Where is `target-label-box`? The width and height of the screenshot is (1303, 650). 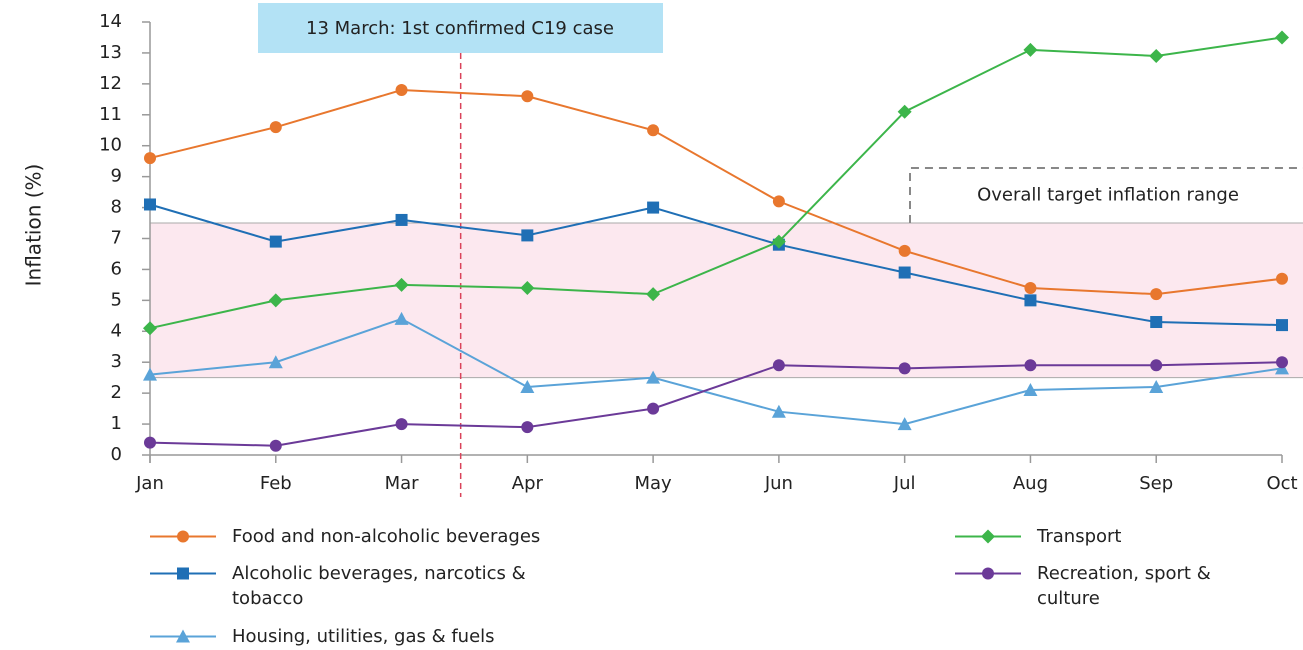 target-label-box is located at coordinates (1106, 195).